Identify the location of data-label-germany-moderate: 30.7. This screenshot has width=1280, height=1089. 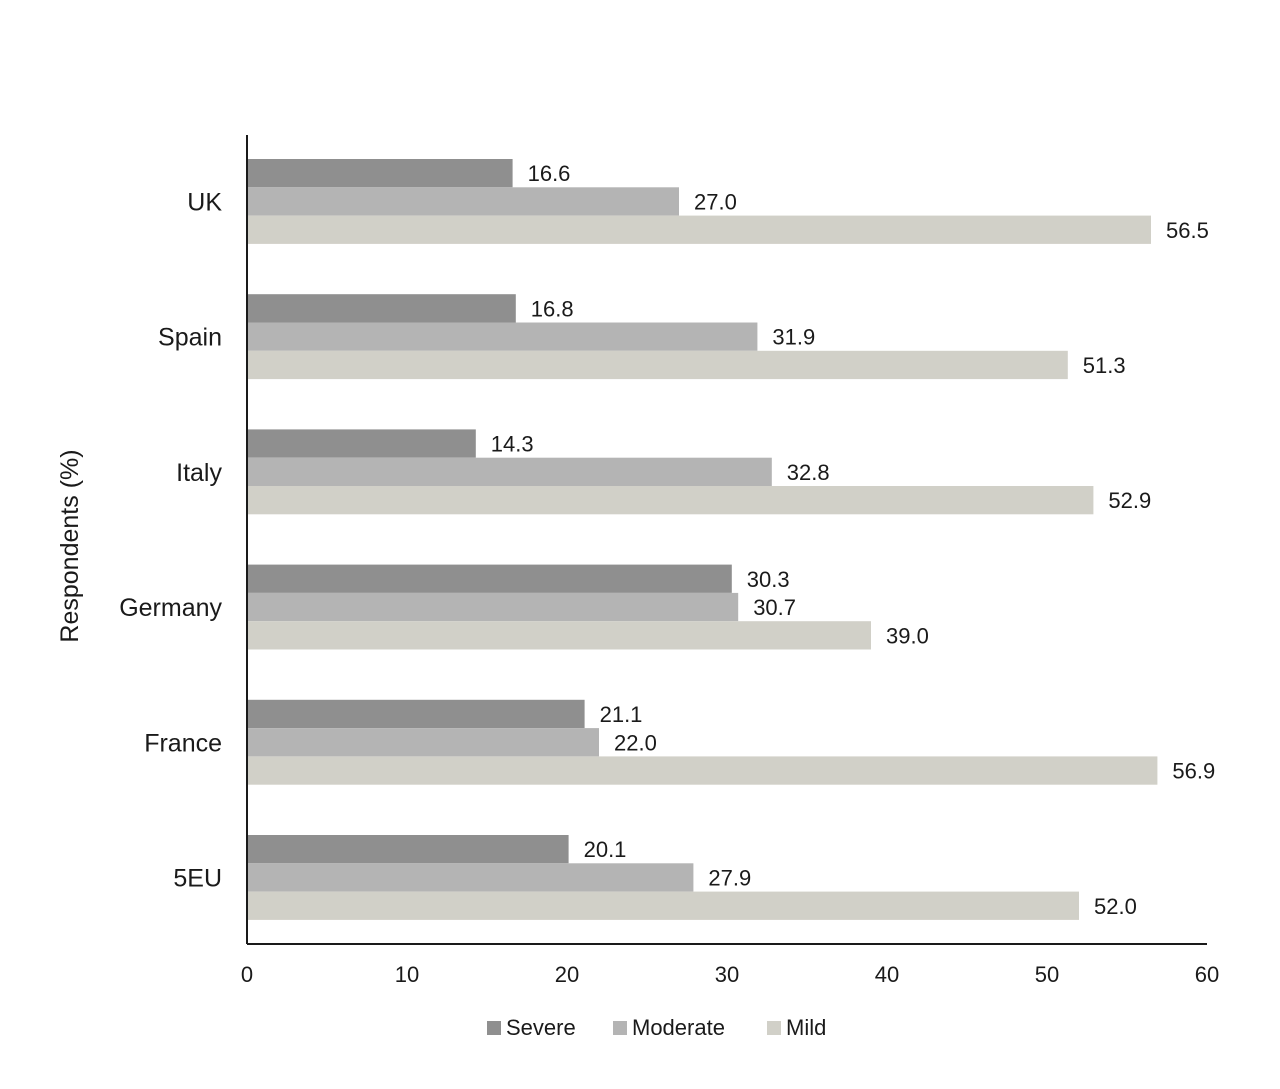
(774, 607).